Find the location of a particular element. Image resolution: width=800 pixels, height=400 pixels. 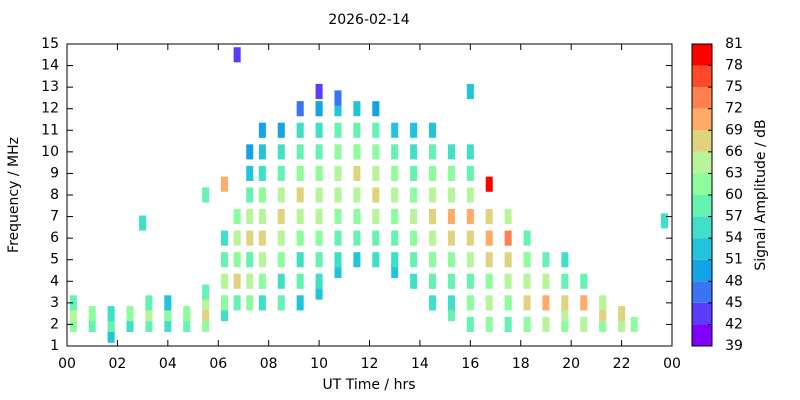

x-tick-label: 18 is located at coordinates (521, 364).